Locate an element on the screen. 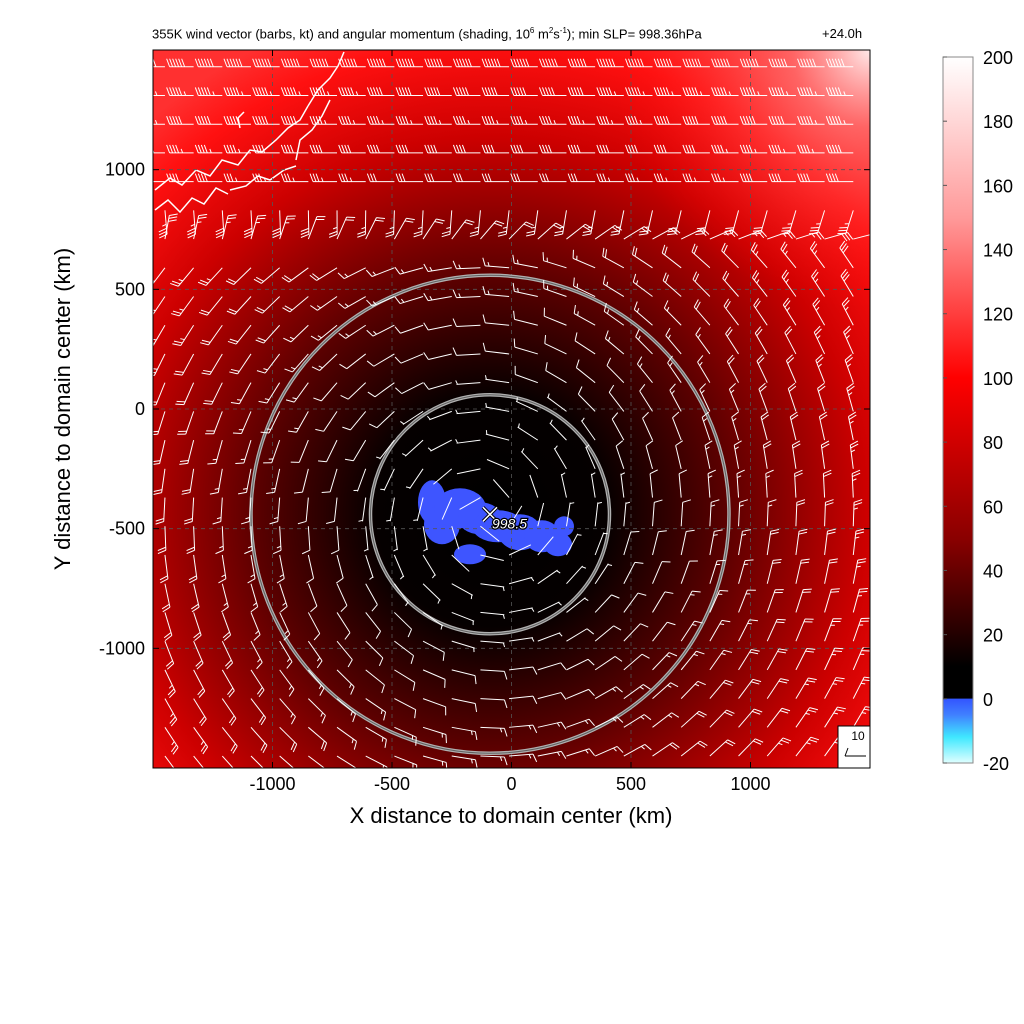 This screenshot has width=1024, height=1024. center-x-marker-b is located at coordinates (490, 514).